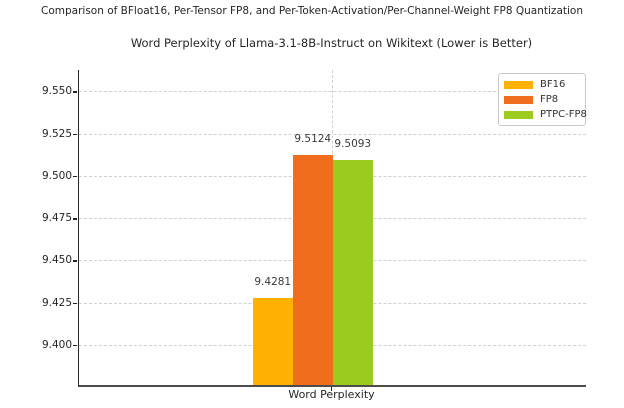 Image resolution: width=624 pixels, height=408 pixels. I want to click on legend-entry-label: BF16, so click(553, 84).